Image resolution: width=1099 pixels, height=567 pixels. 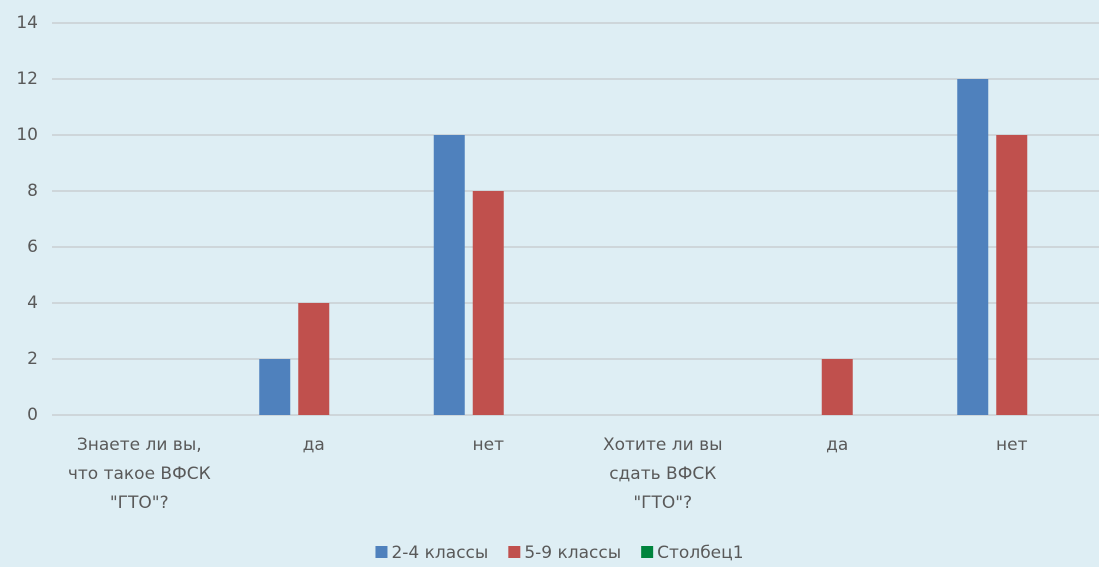 I want to click on y-tick-label: 10, so click(x=27, y=135).